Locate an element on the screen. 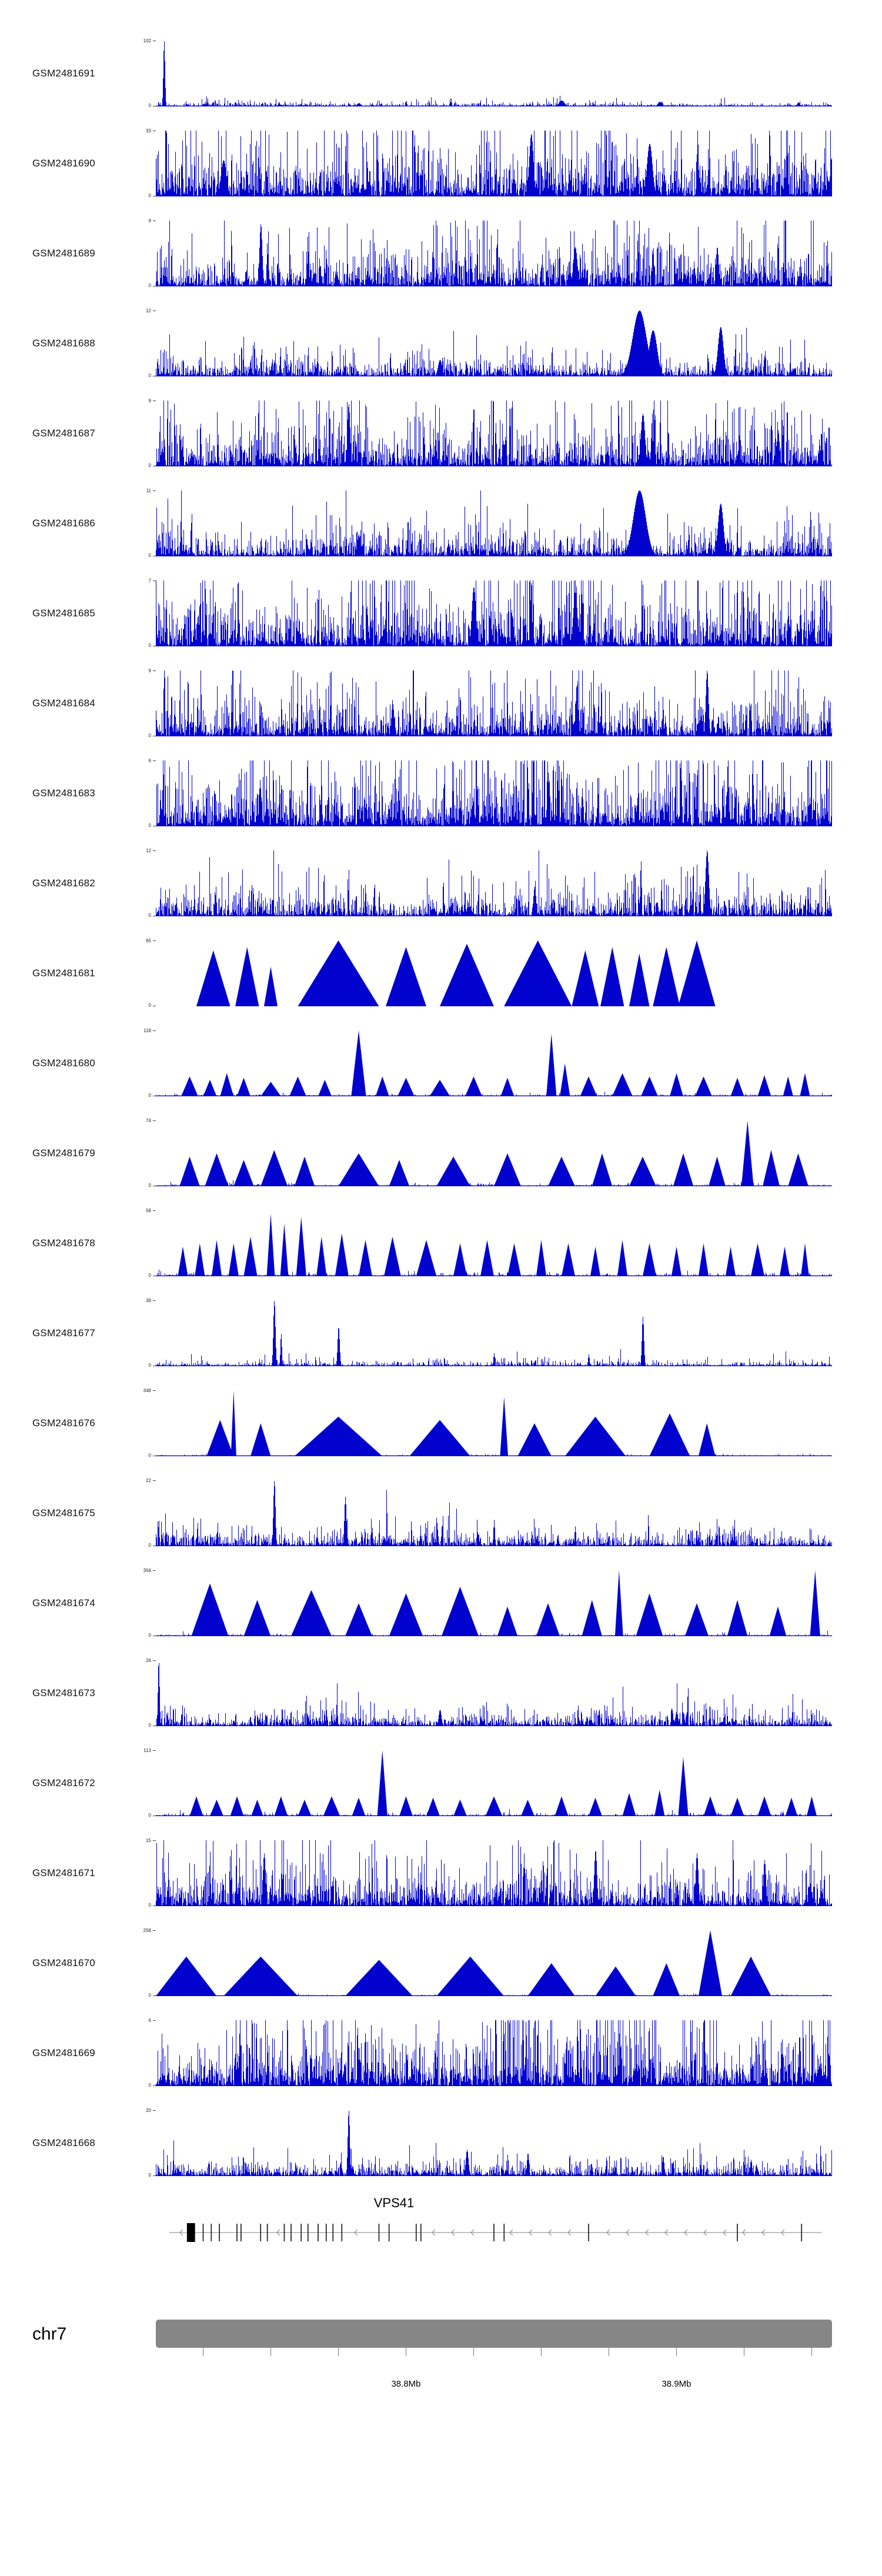 This screenshot has width=882, height=2576. signal-track-row: GSM2481689 9 0 is located at coordinates (441, 242).